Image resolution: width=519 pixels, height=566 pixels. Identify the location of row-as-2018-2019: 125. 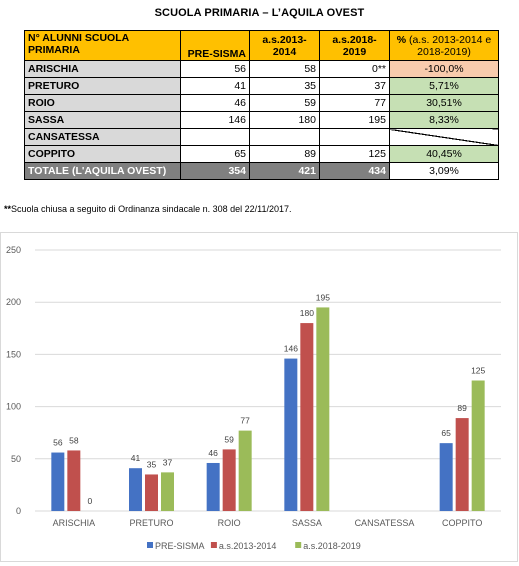
(354, 154).